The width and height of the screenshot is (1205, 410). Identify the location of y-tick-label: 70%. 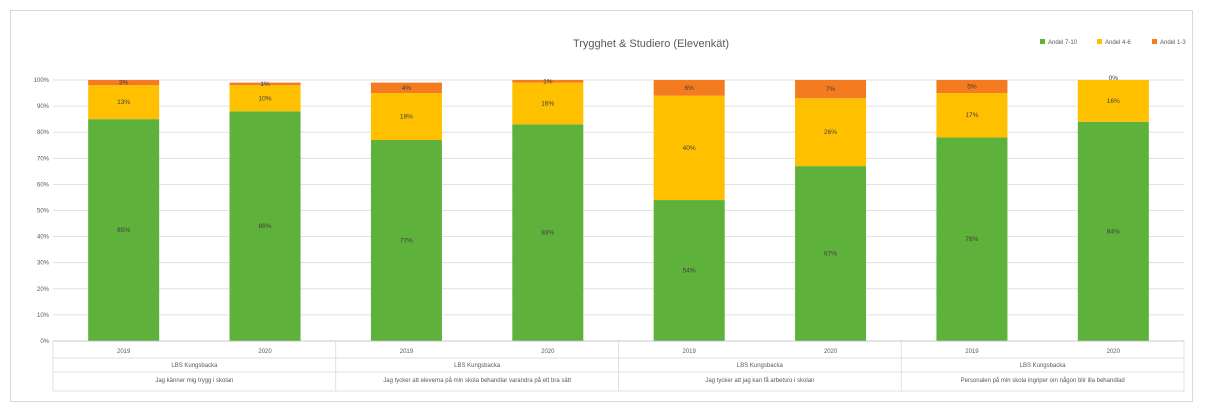
(43, 159).